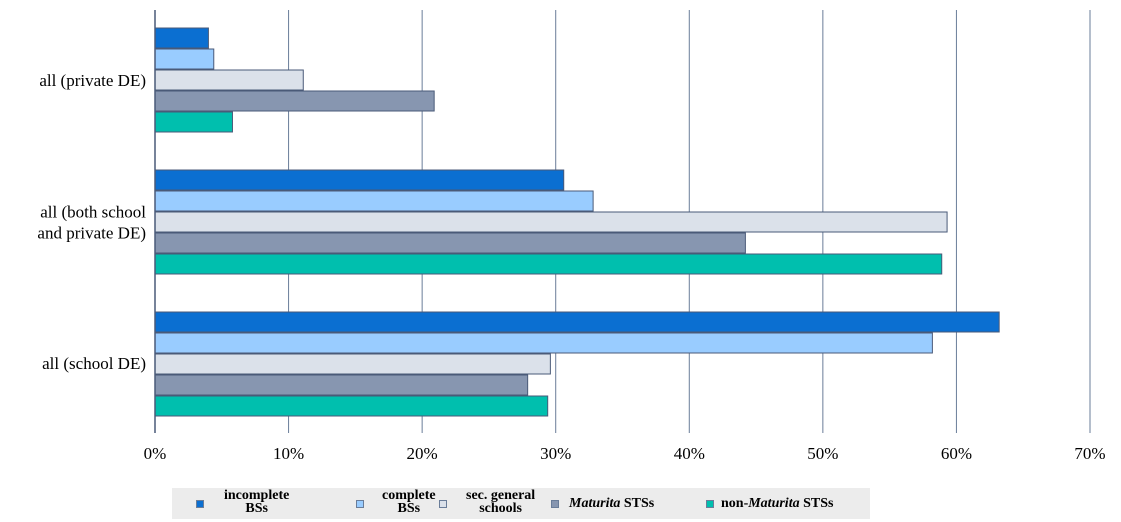 Image resolution: width=1121 pixels, height=522 pixels. What do you see at coordinates (1089, 453) in the screenshot?
I see `x-tick-label: 70%` at bounding box center [1089, 453].